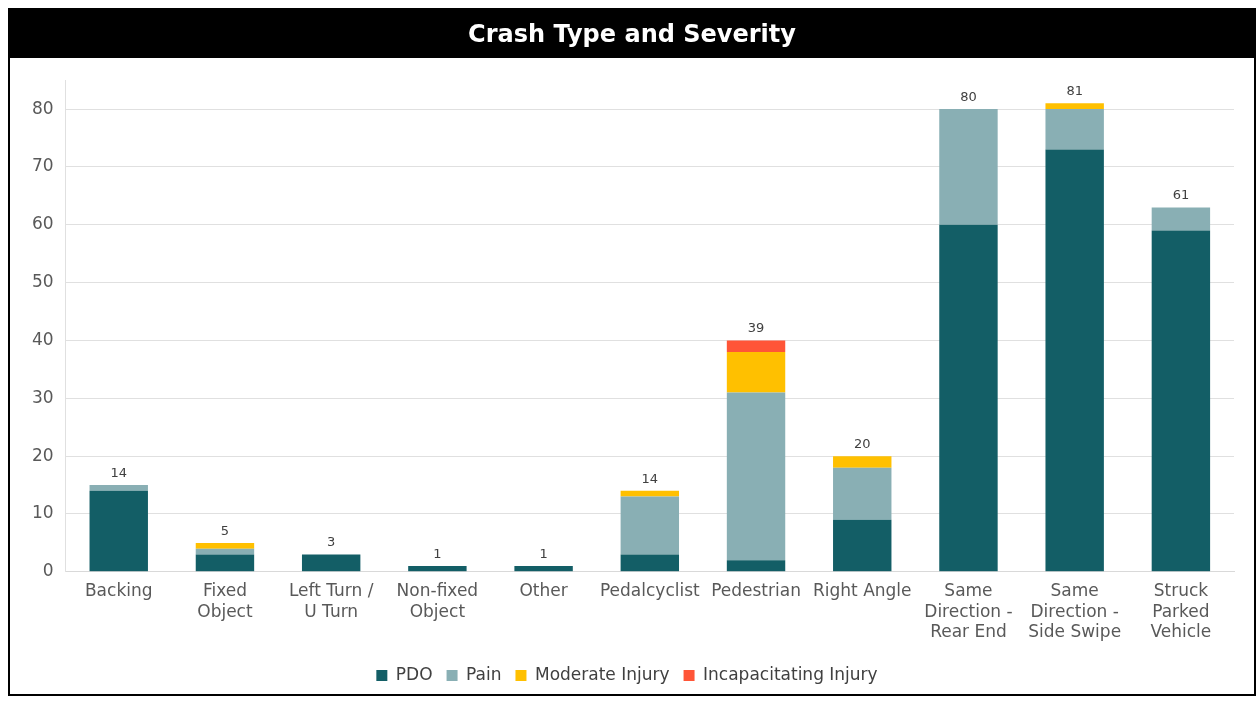  What do you see at coordinates (48, 570) in the screenshot?
I see `y-tick-label: 0` at bounding box center [48, 570].